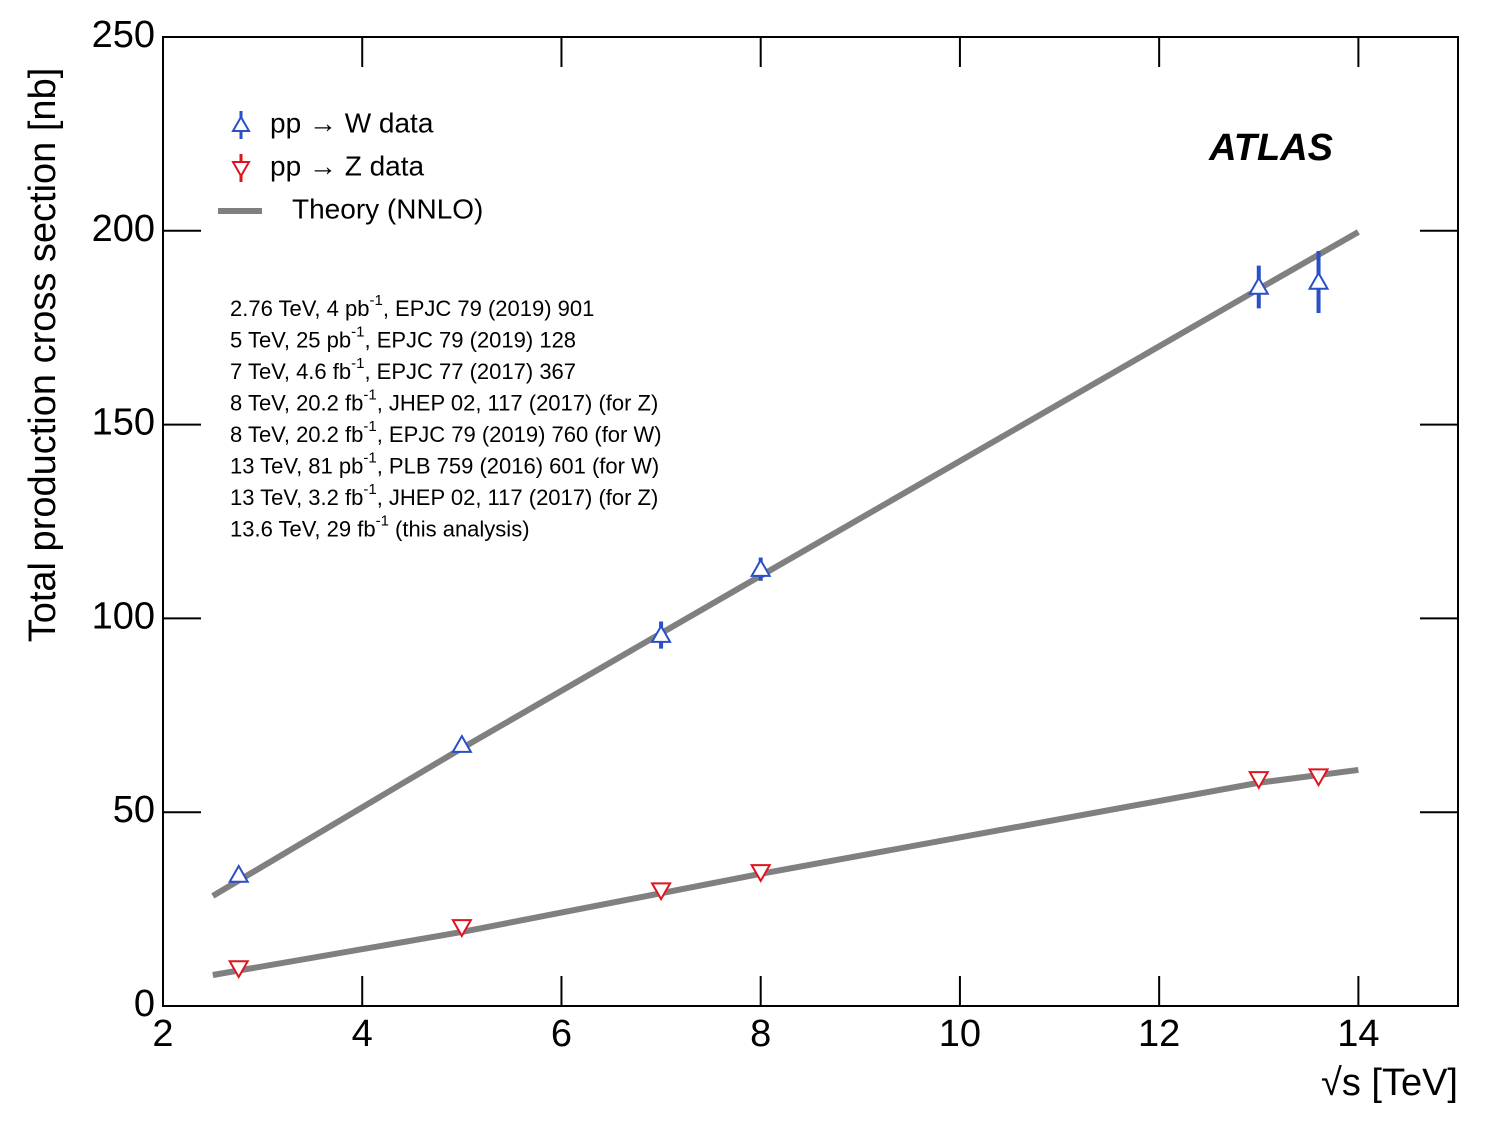  I want to click on annotation: 2.76 TeV, 4 pb-1, EPJC 79 (2019) 901, so click(412, 306).